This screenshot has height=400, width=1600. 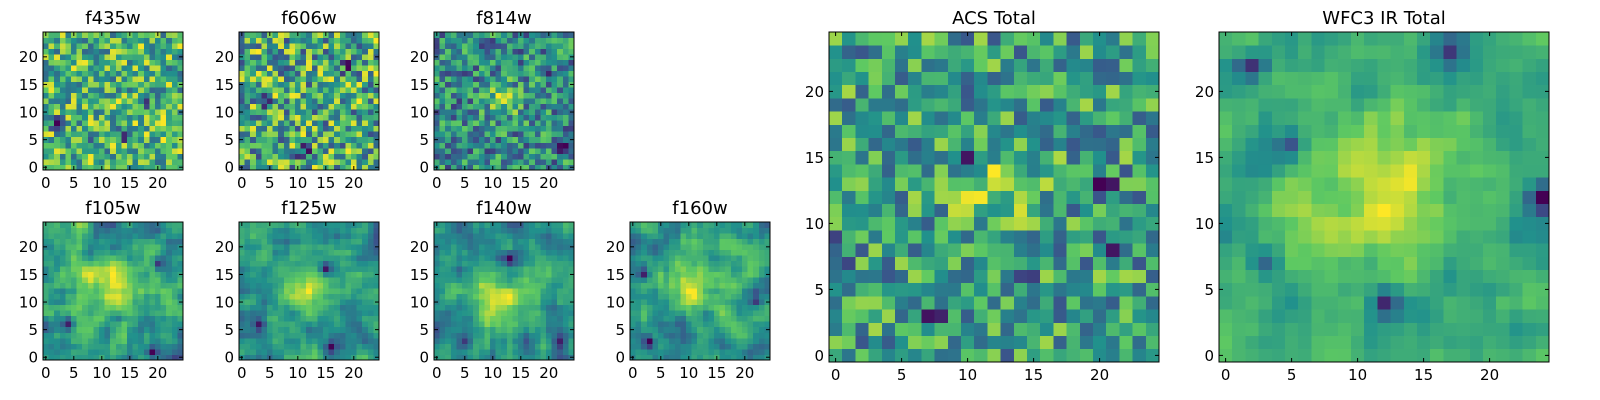 What do you see at coordinates (46, 183) in the screenshot?
I see `x-tick-label: 0` at bounding box center [46, 183].